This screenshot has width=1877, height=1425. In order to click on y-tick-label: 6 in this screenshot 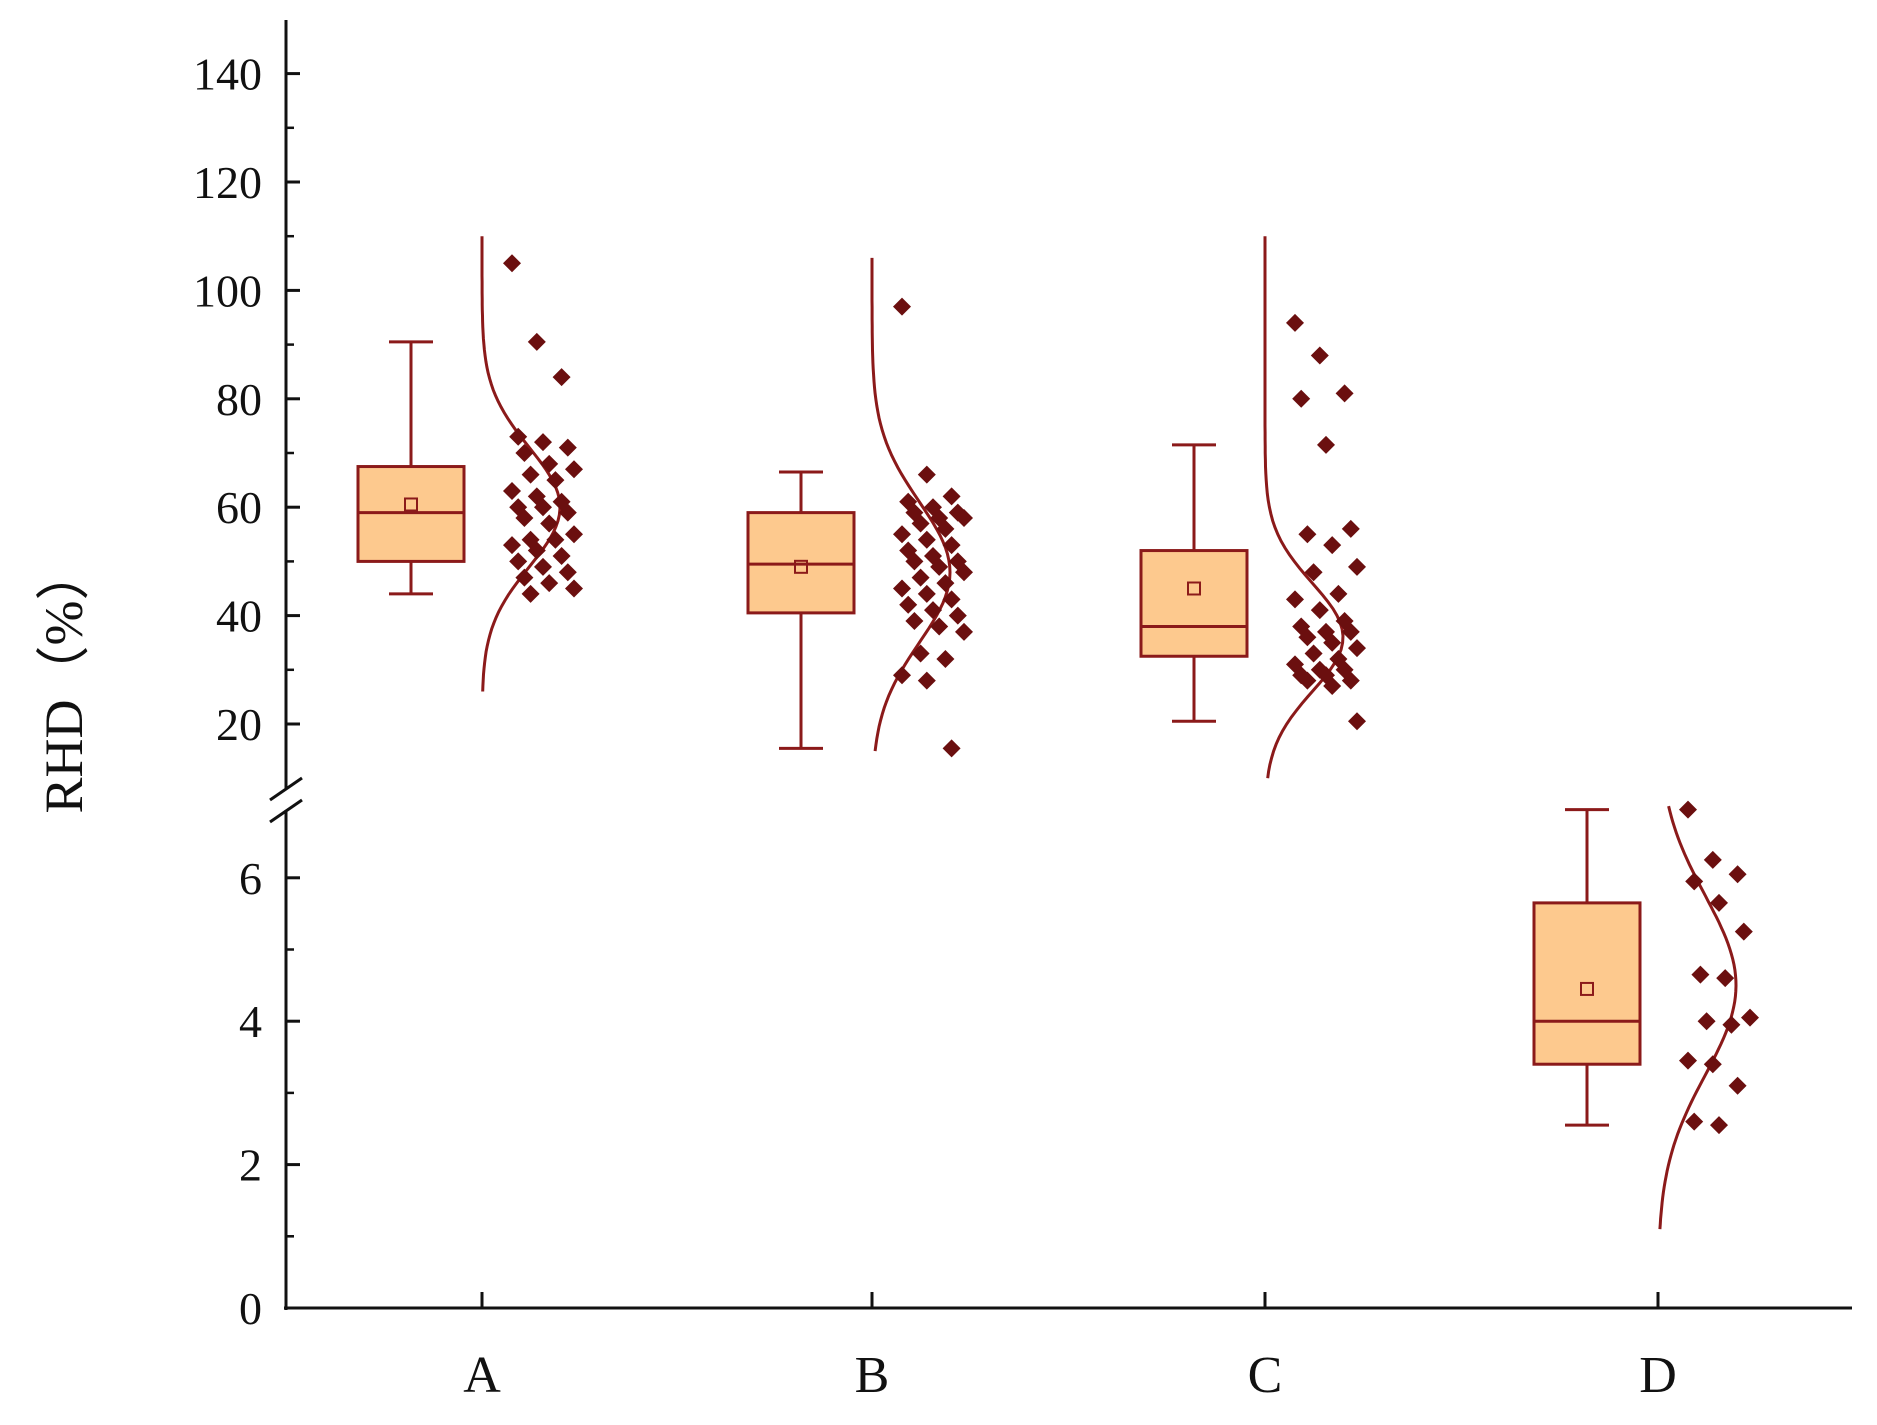, I will do `click(250, 878)`.